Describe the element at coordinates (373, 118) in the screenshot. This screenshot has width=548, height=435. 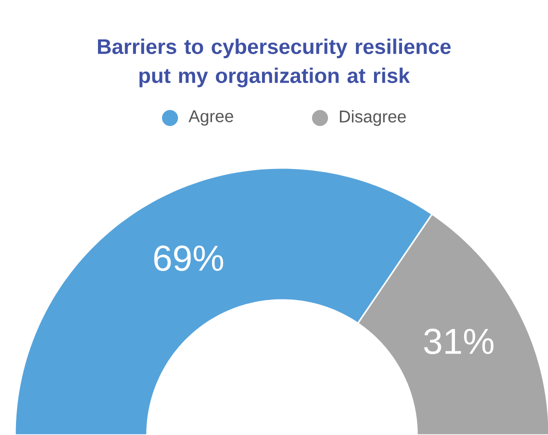
I see `legend-label: Disagree` at that location.